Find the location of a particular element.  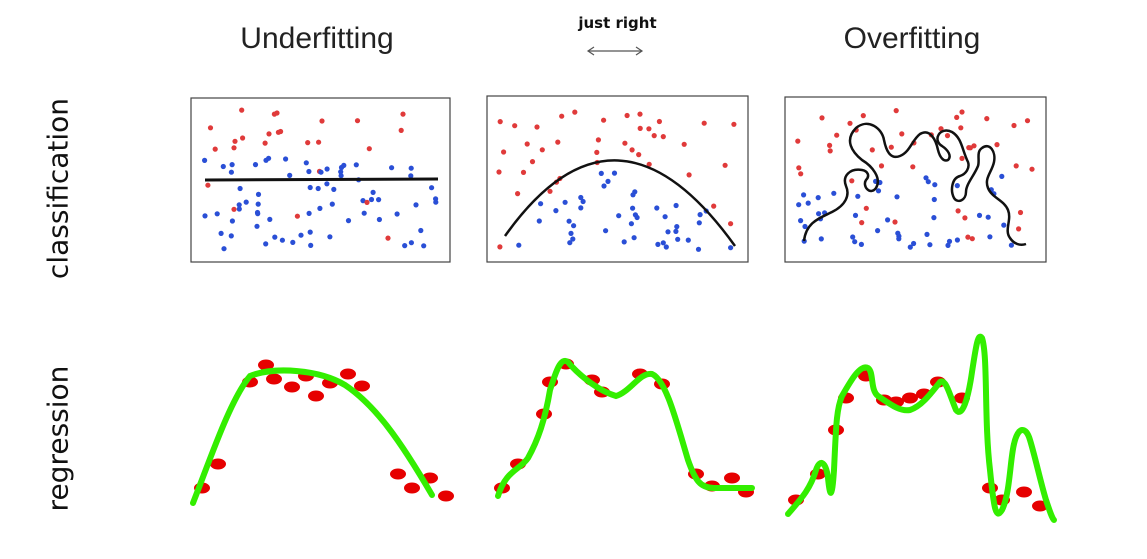

fit-curve-overfit is located at coordinates (921, 428).